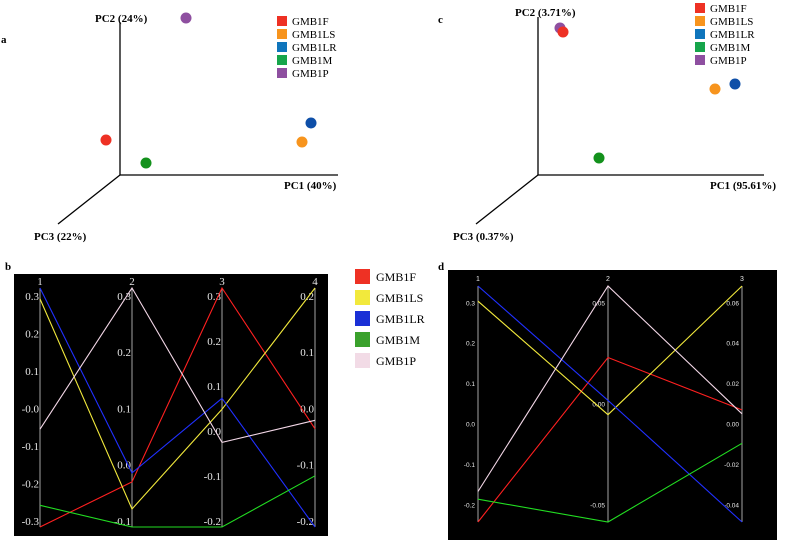  Describe the element at coordinates (282, 73) in the screenshot. I see `legend-swatch-gmb1p-a` at that location.